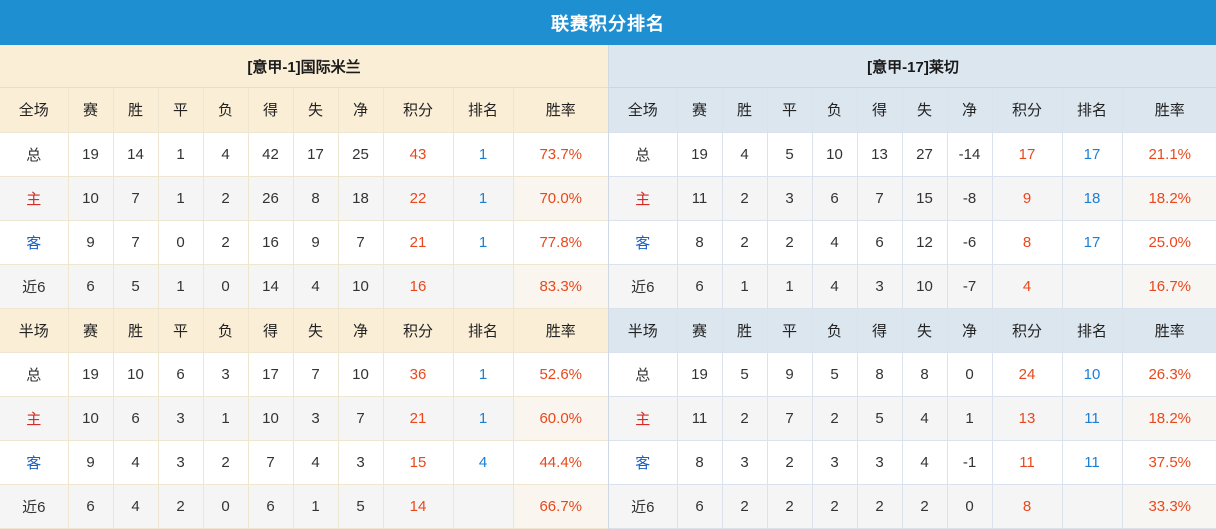  What do you see at coordinates (1027, 242) in the screenshot?
I see `cell-points: 8` at bounding box center [1027, 242].